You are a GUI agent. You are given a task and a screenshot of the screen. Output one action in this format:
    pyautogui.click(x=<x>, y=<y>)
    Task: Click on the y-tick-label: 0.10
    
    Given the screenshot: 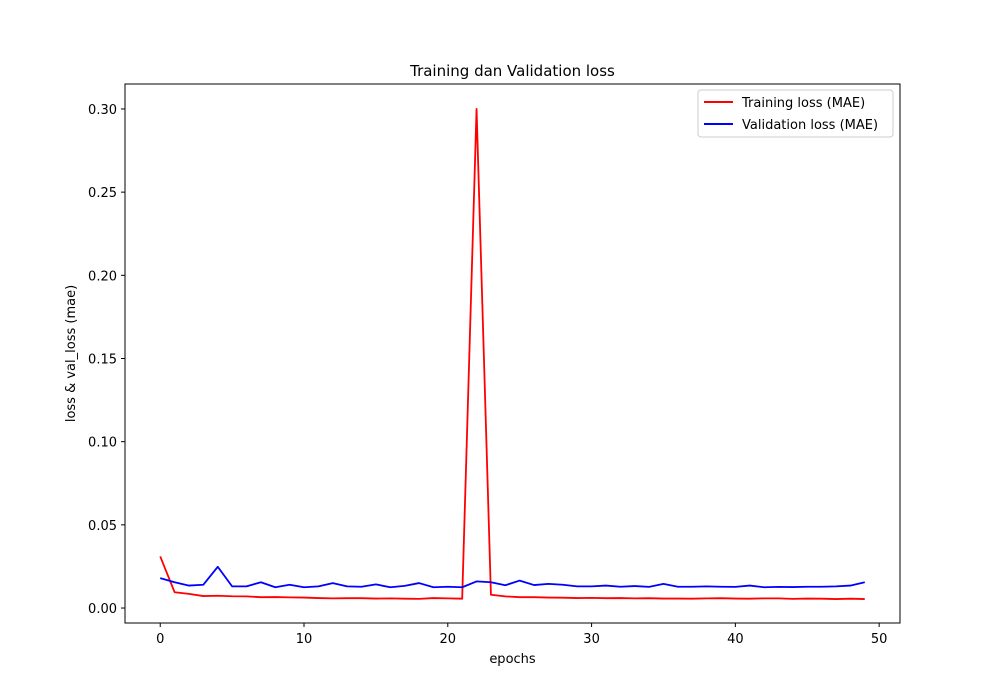 What is the action you would take?
    pyautogui.click(x=102, y=443)
    